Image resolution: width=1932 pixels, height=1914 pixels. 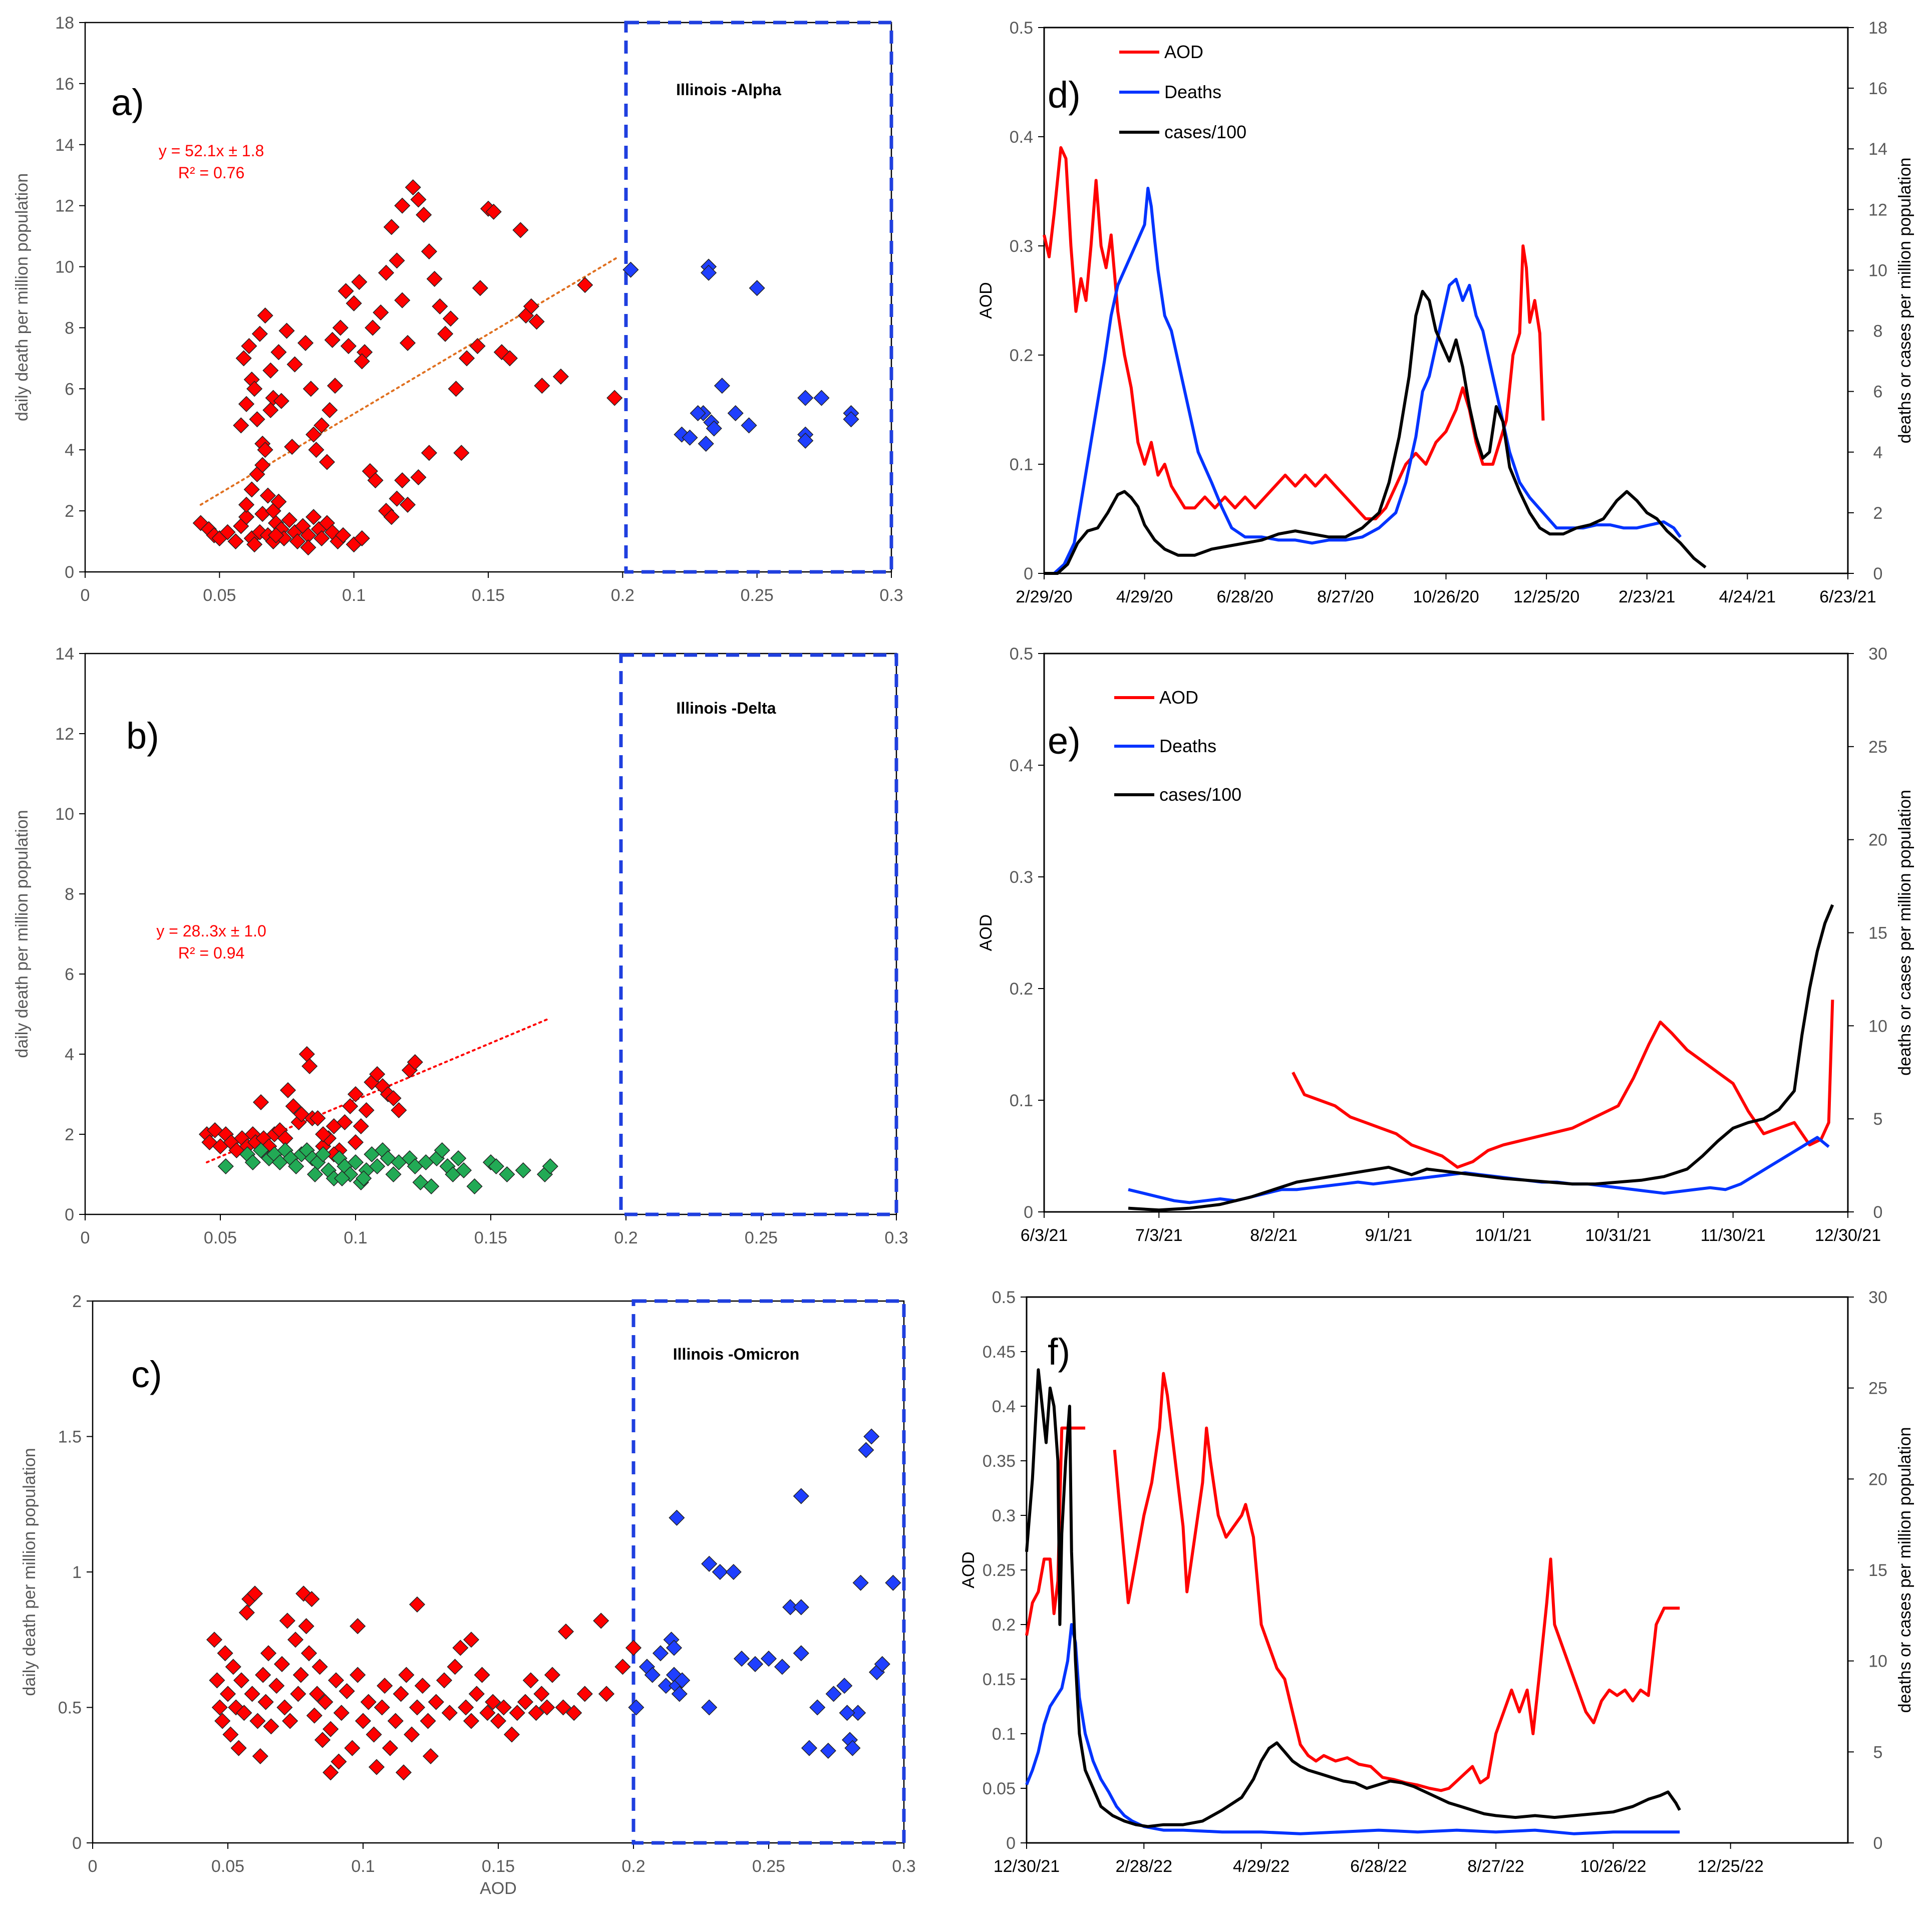 I want to click on y2-tick-label: 10, so click(x=1878, y=1661).